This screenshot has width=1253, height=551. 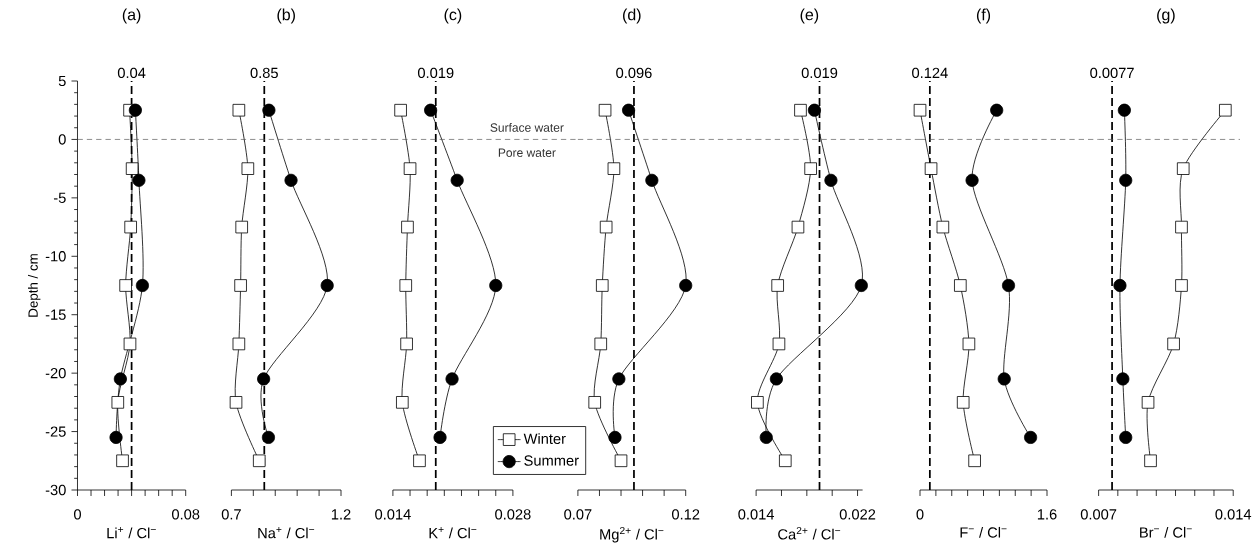 What do you see at coordinates (632, 16) in the screenshot?
I see `chart-title: (d)` at bounding box center [632, 16].